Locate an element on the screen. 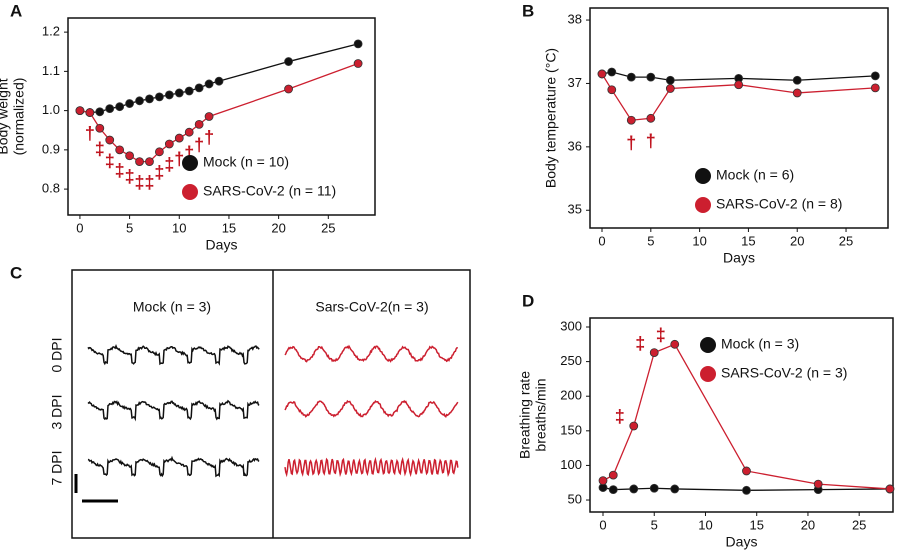 This screenshot has width=900, height=554. legend-label: Mock (n = 6) is located at coordinates (755, 175).